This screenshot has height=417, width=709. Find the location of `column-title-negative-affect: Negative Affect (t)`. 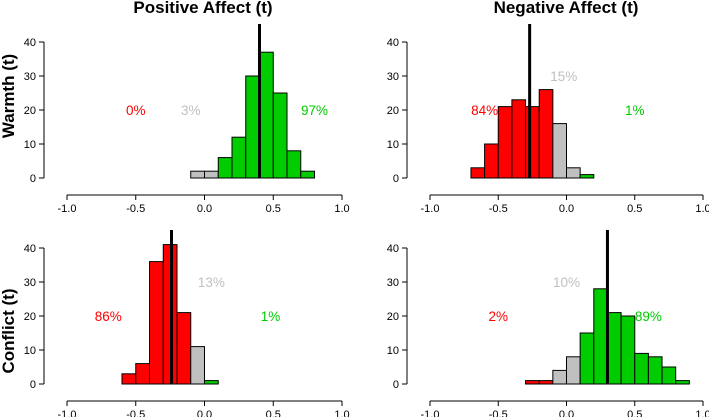

column-title-negative-affect: Negative Affect (t) is located at coordinates (566, 8).